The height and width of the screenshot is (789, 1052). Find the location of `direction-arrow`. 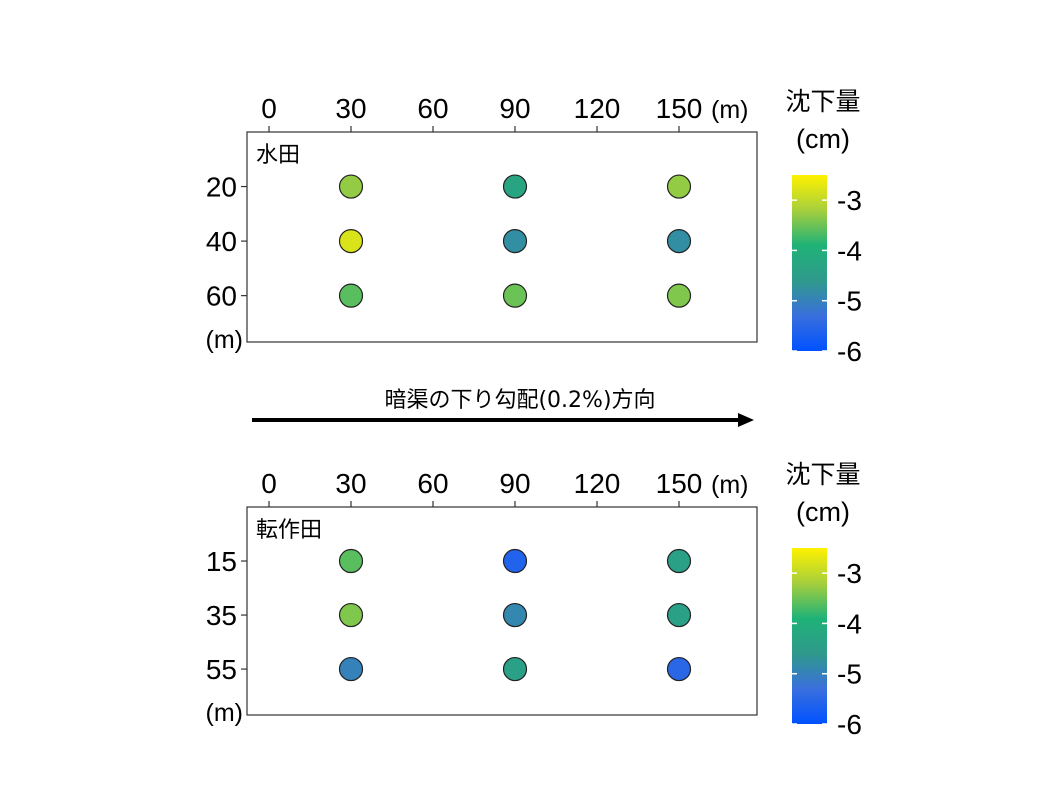

direction-arrow is located at coordinates (503, 420).